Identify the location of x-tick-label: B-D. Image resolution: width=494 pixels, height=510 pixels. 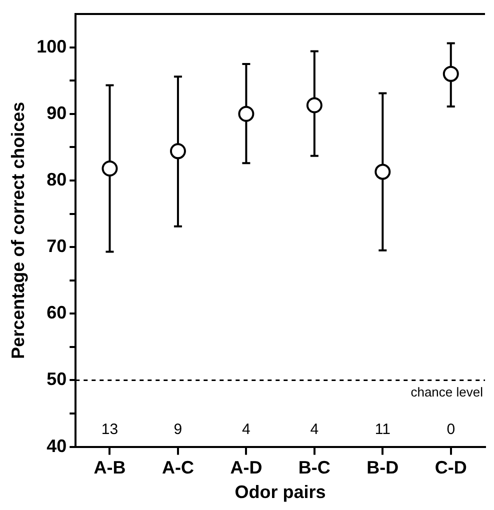
(382, 468).